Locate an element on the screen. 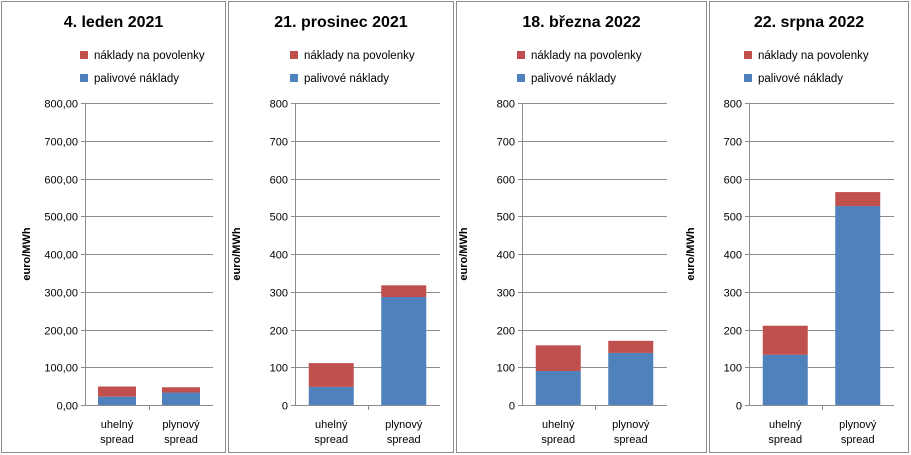 The height and width of the screenshot is (455, 911). y-tick-label: 700,00 is located at coordinates (61, 143).